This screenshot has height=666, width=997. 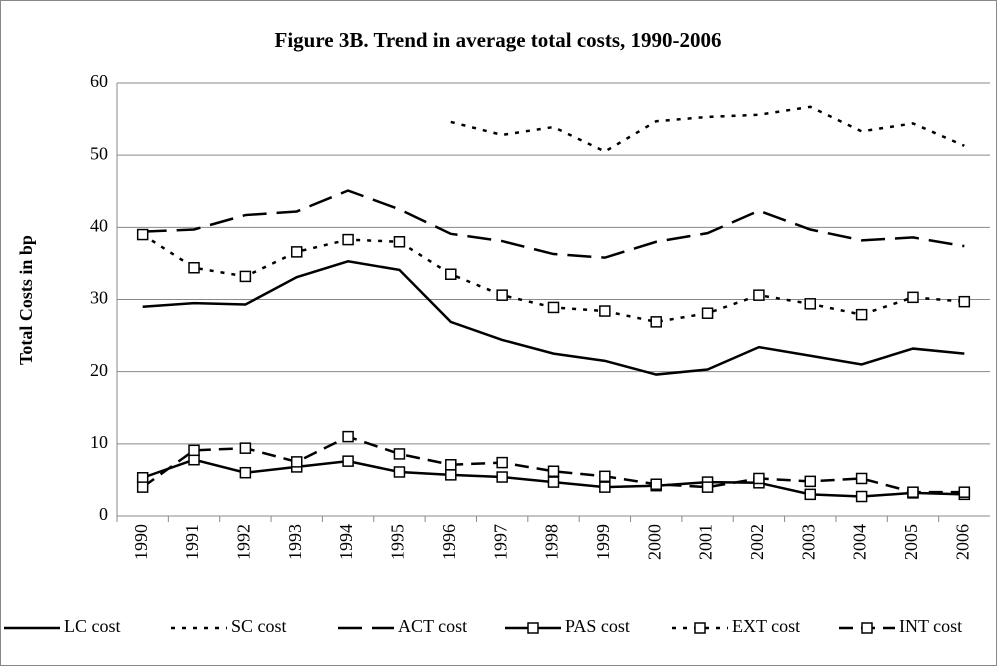 What do you see at coordinates (99, 298) in the screenshot?
I see `y-tick-label: 30` at bounding box center [99, 298].